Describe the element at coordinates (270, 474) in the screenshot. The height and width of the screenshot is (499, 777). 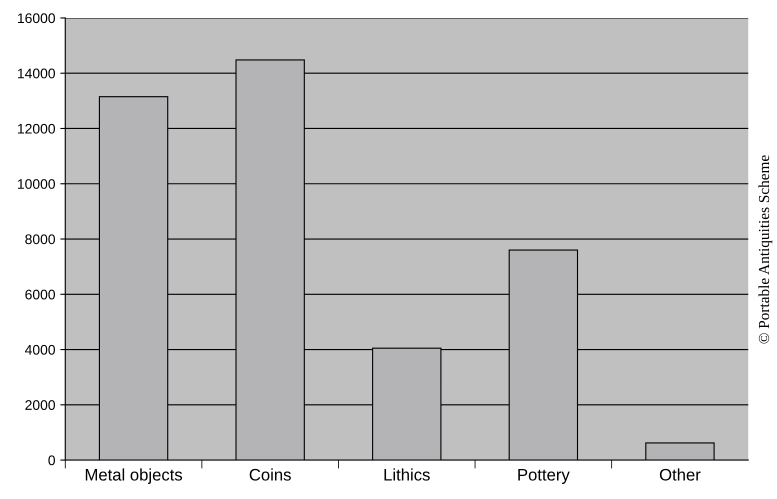
I see `x-tick-label: Coins` at that location.